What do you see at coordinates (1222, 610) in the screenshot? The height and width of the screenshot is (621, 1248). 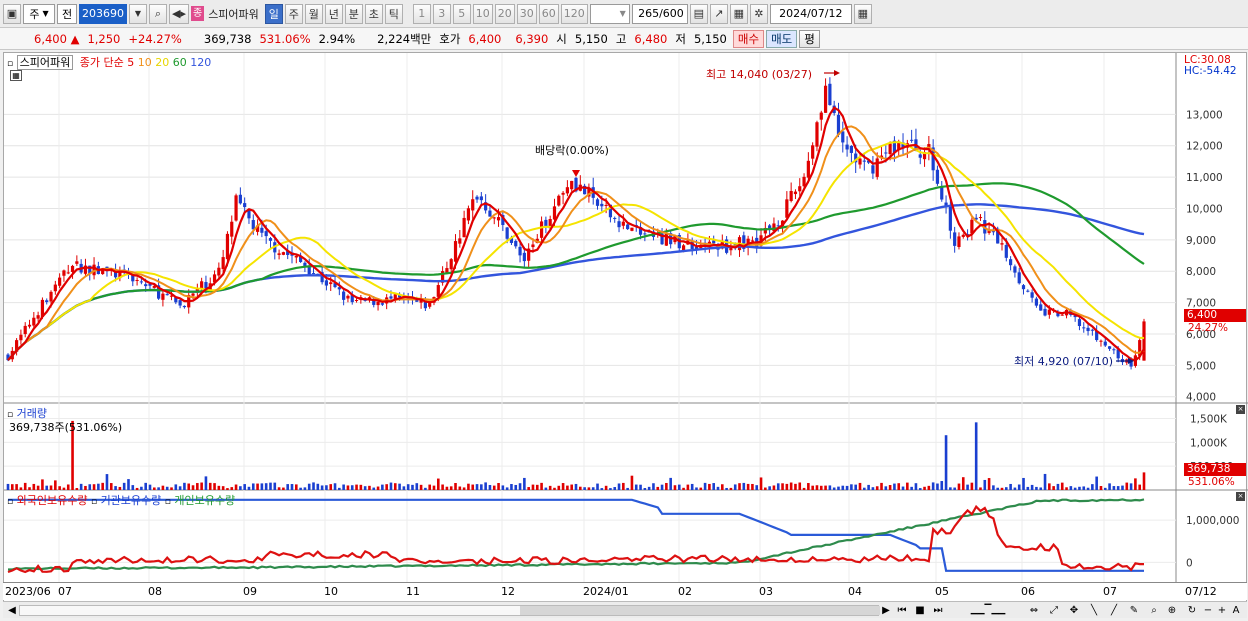 I see `plus-icon: +` at bounding box center [1222, 610].